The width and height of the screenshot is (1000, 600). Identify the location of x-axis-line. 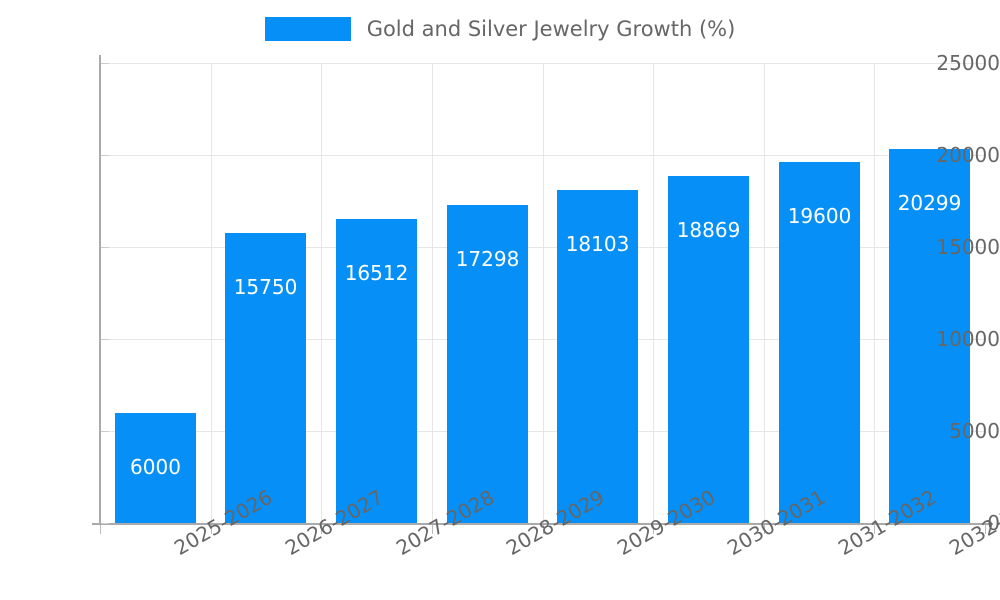
(542, 524).